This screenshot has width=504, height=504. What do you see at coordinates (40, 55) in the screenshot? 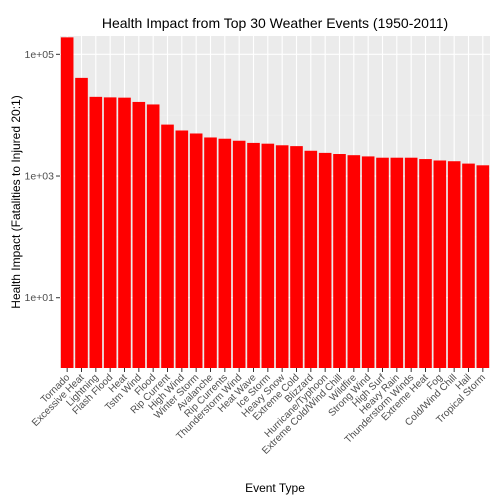
I see `y-tick-label: 1e+05` at bounding box center [40, 55].